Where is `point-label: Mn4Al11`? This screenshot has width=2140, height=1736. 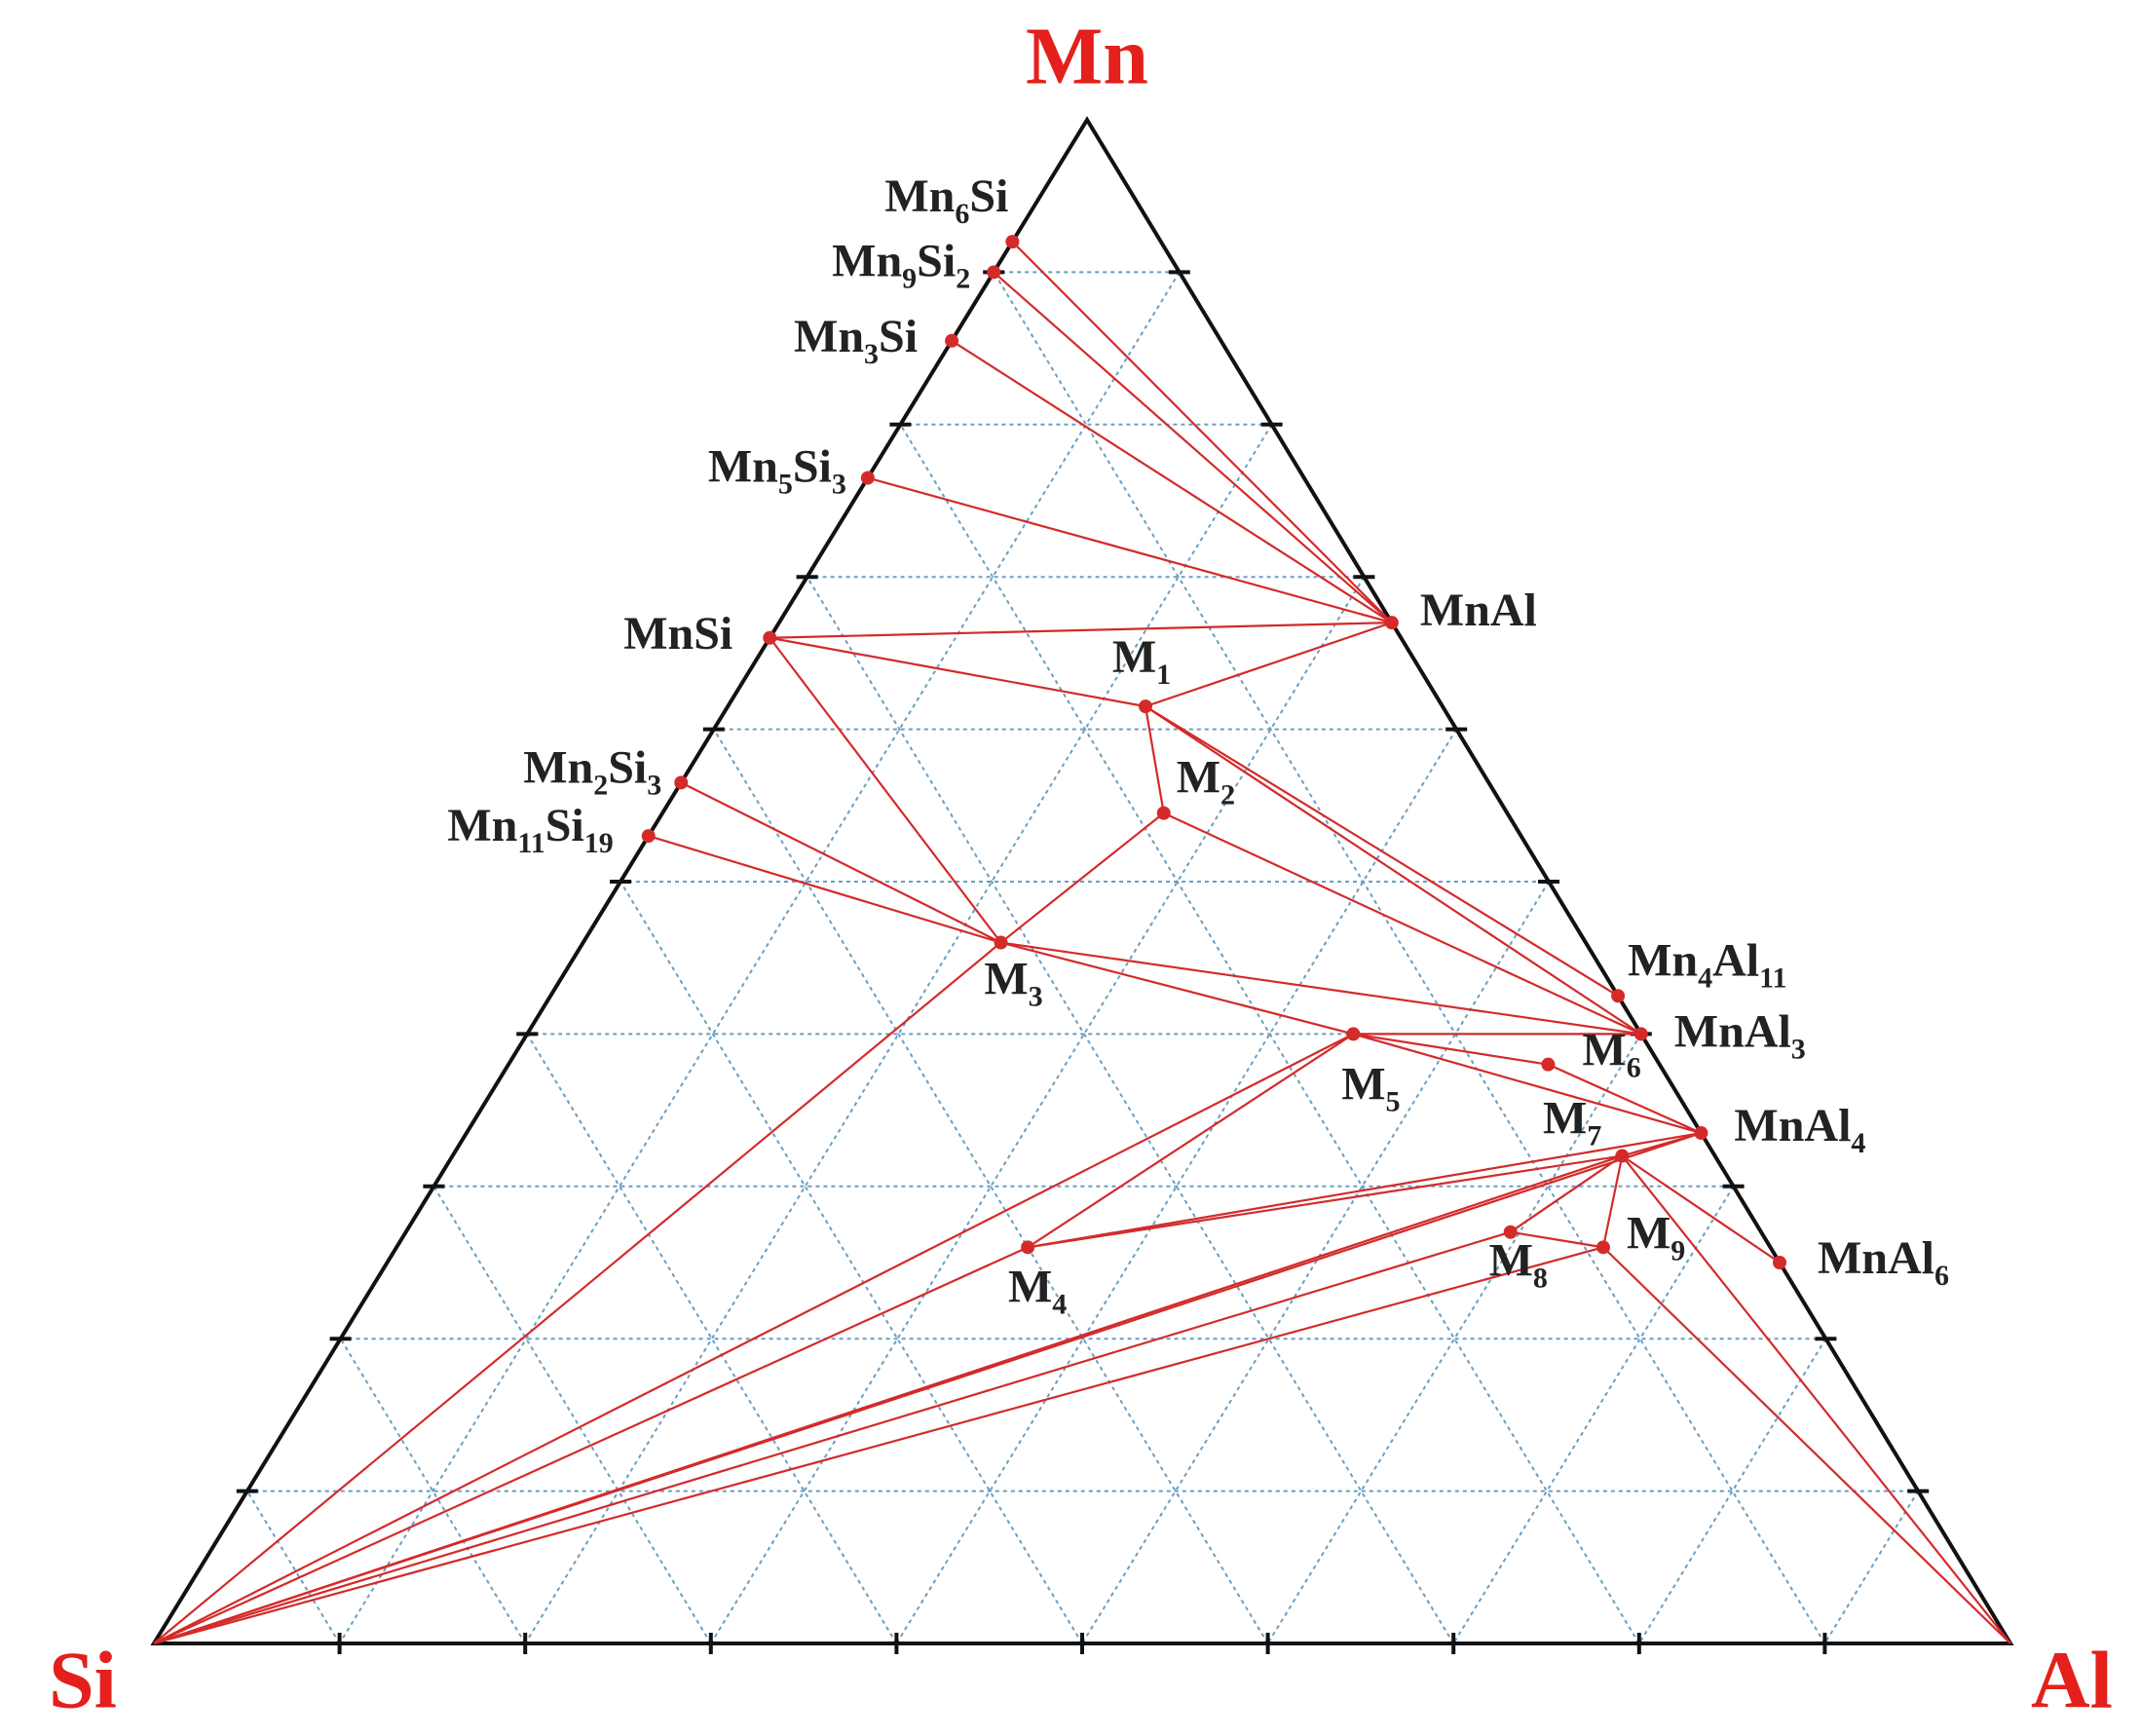 point-label: Mn4Al11 is located at coordinates (1707, 964).